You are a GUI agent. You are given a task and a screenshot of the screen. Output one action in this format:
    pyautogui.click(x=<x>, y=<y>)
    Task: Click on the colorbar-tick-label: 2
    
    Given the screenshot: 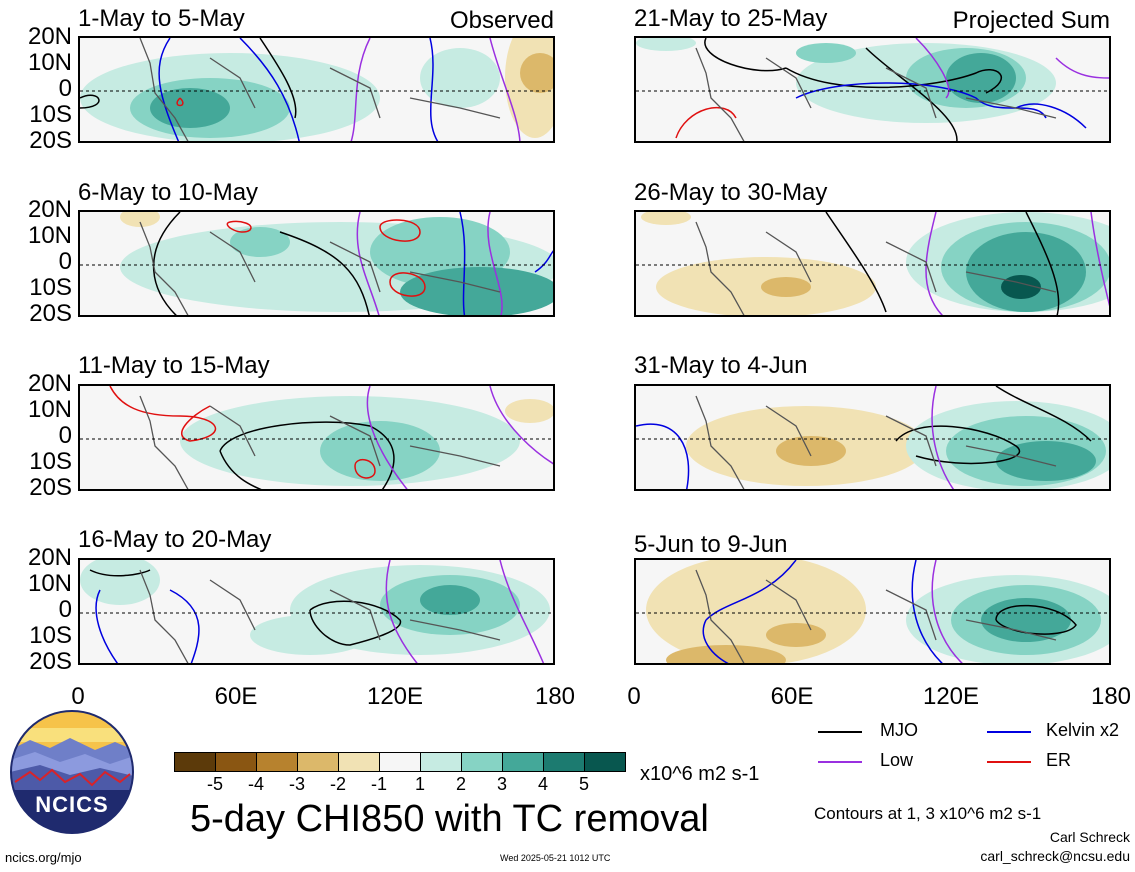 What is the action you would take?
    pyautogui.click(x=460, y=784)
    